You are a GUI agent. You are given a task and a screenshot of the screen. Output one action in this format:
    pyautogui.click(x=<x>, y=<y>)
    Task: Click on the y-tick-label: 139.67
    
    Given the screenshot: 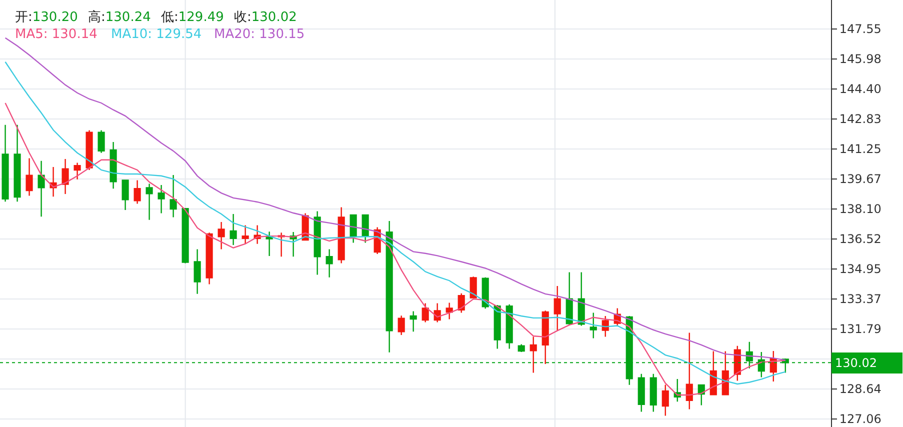 What is the action you would take?
    pyautogui.click(x=860, y=179)
    